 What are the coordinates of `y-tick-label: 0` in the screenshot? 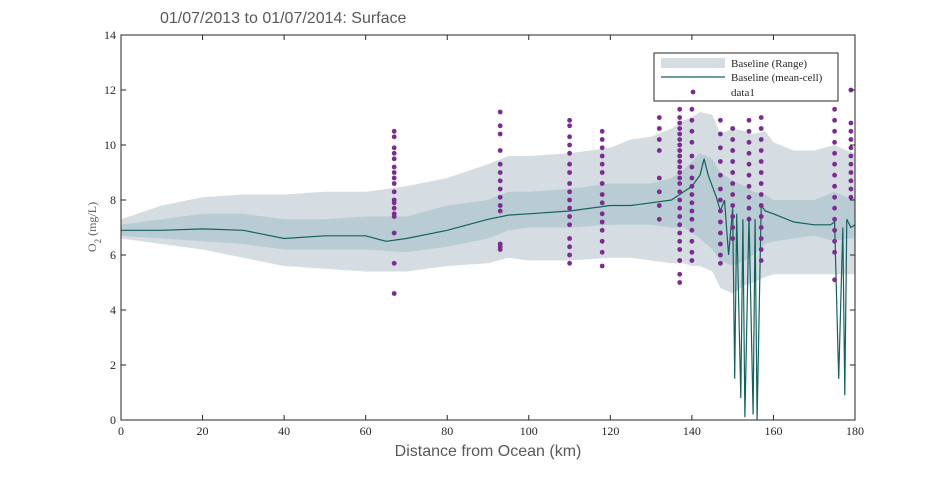 It's located at (113, 420).